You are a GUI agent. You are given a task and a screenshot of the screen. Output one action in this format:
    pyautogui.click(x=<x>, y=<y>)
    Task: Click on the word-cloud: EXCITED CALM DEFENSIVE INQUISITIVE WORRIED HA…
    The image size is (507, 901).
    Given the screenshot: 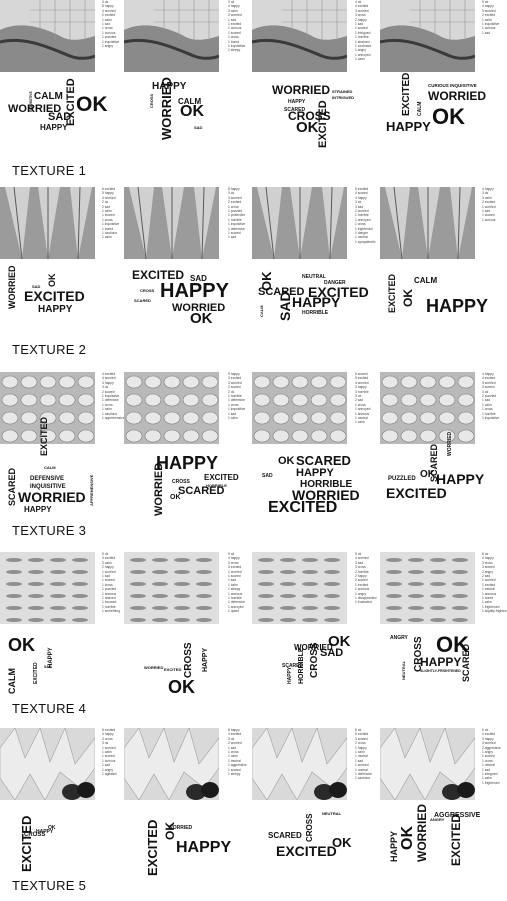 What is the action you would take?
    pyautogui.click(x=61, y=468)
    